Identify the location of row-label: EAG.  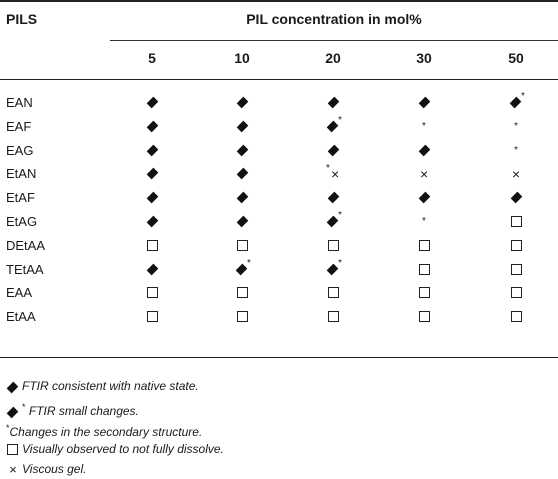
(20, 150).